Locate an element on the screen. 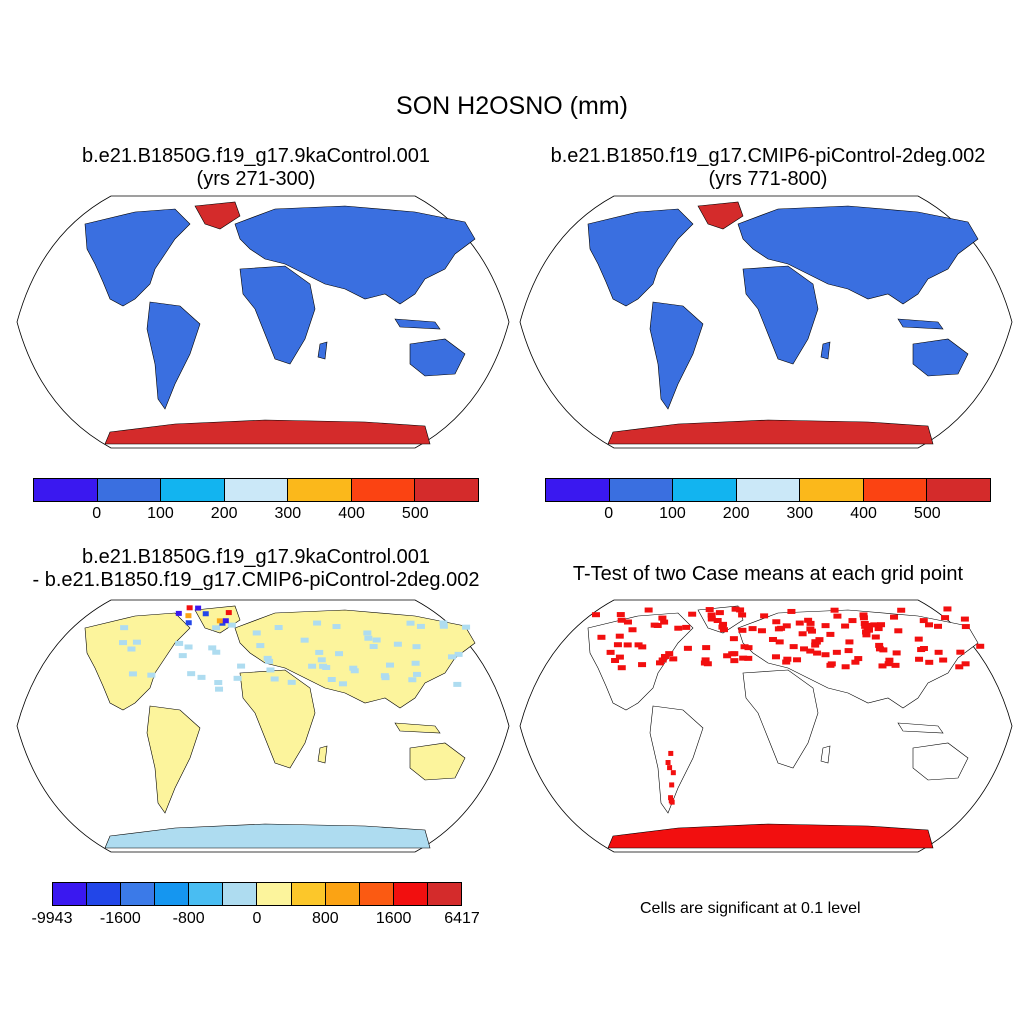 The height and width of the screenshot is (1024, 1024). land-indonesia is located at coordinates (920, 728).